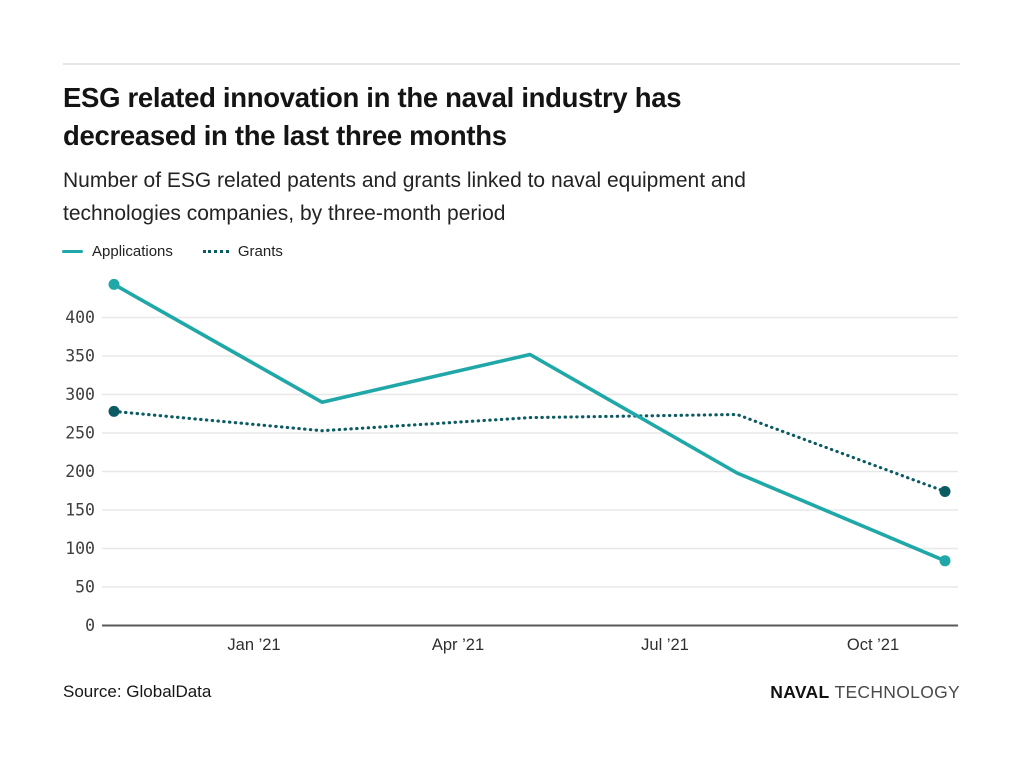  I want to click on x-tick-label: Jan ’21, so click(253, 645).